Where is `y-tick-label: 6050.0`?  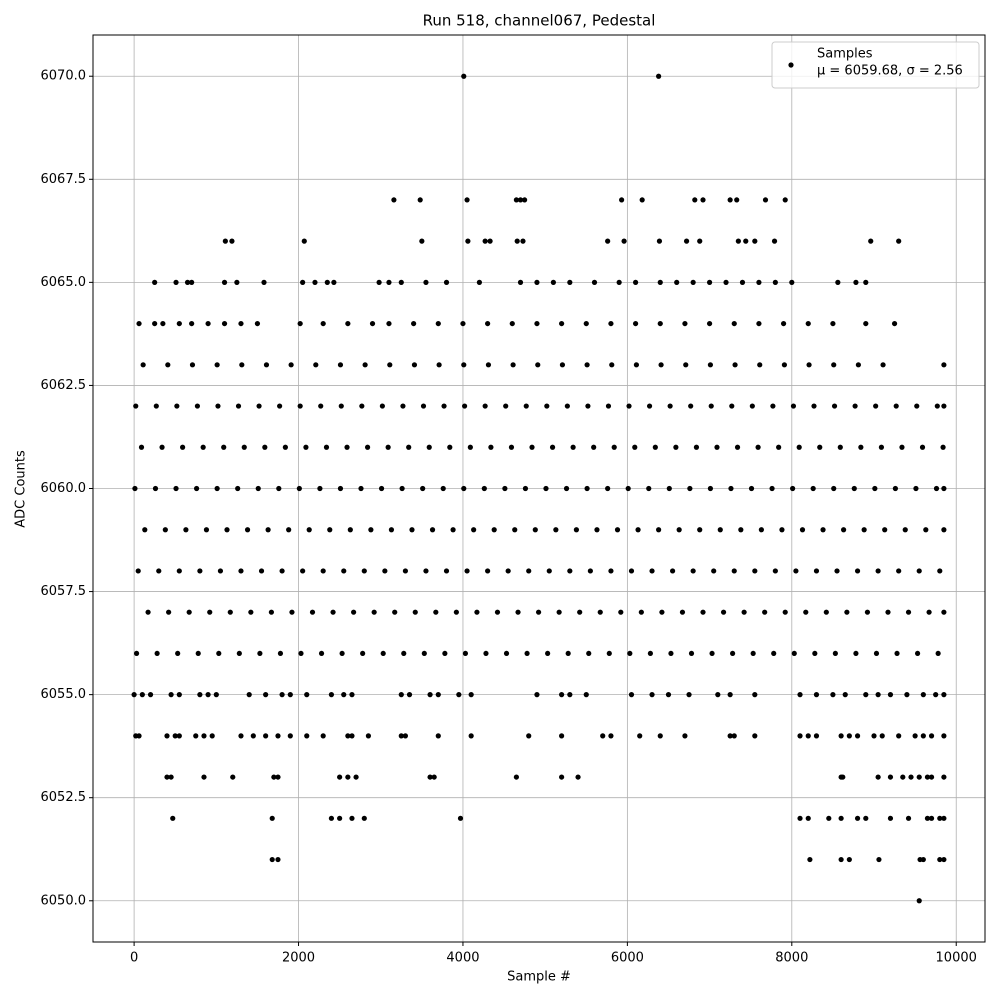
y-tick-label: 6050.0 is located at coordinates (64, 900).